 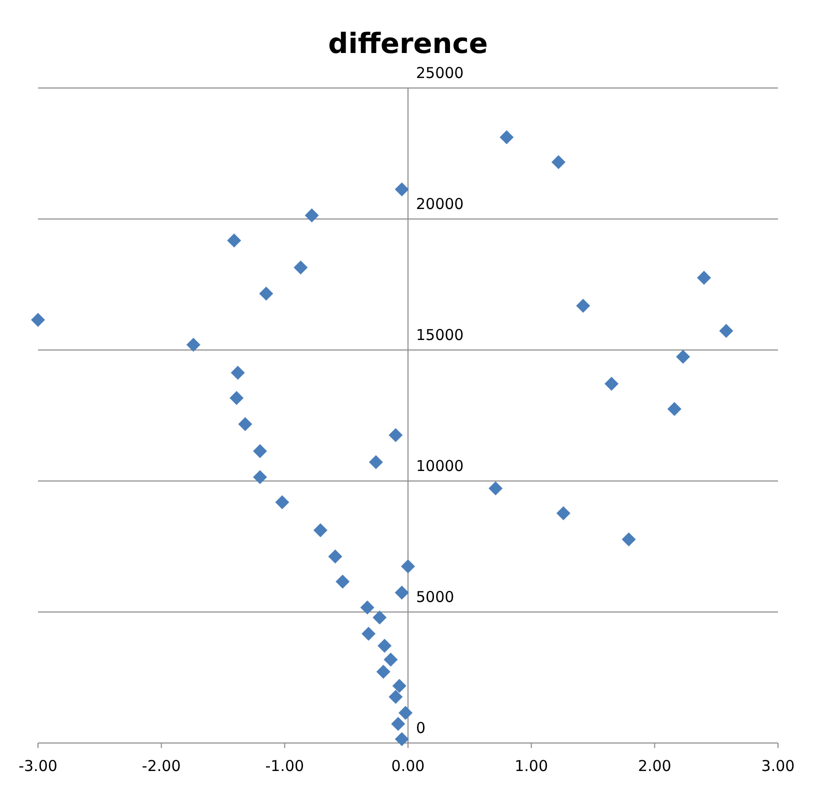 I want to click on x-tick-label: -3.00, so click(x=38, y=766).